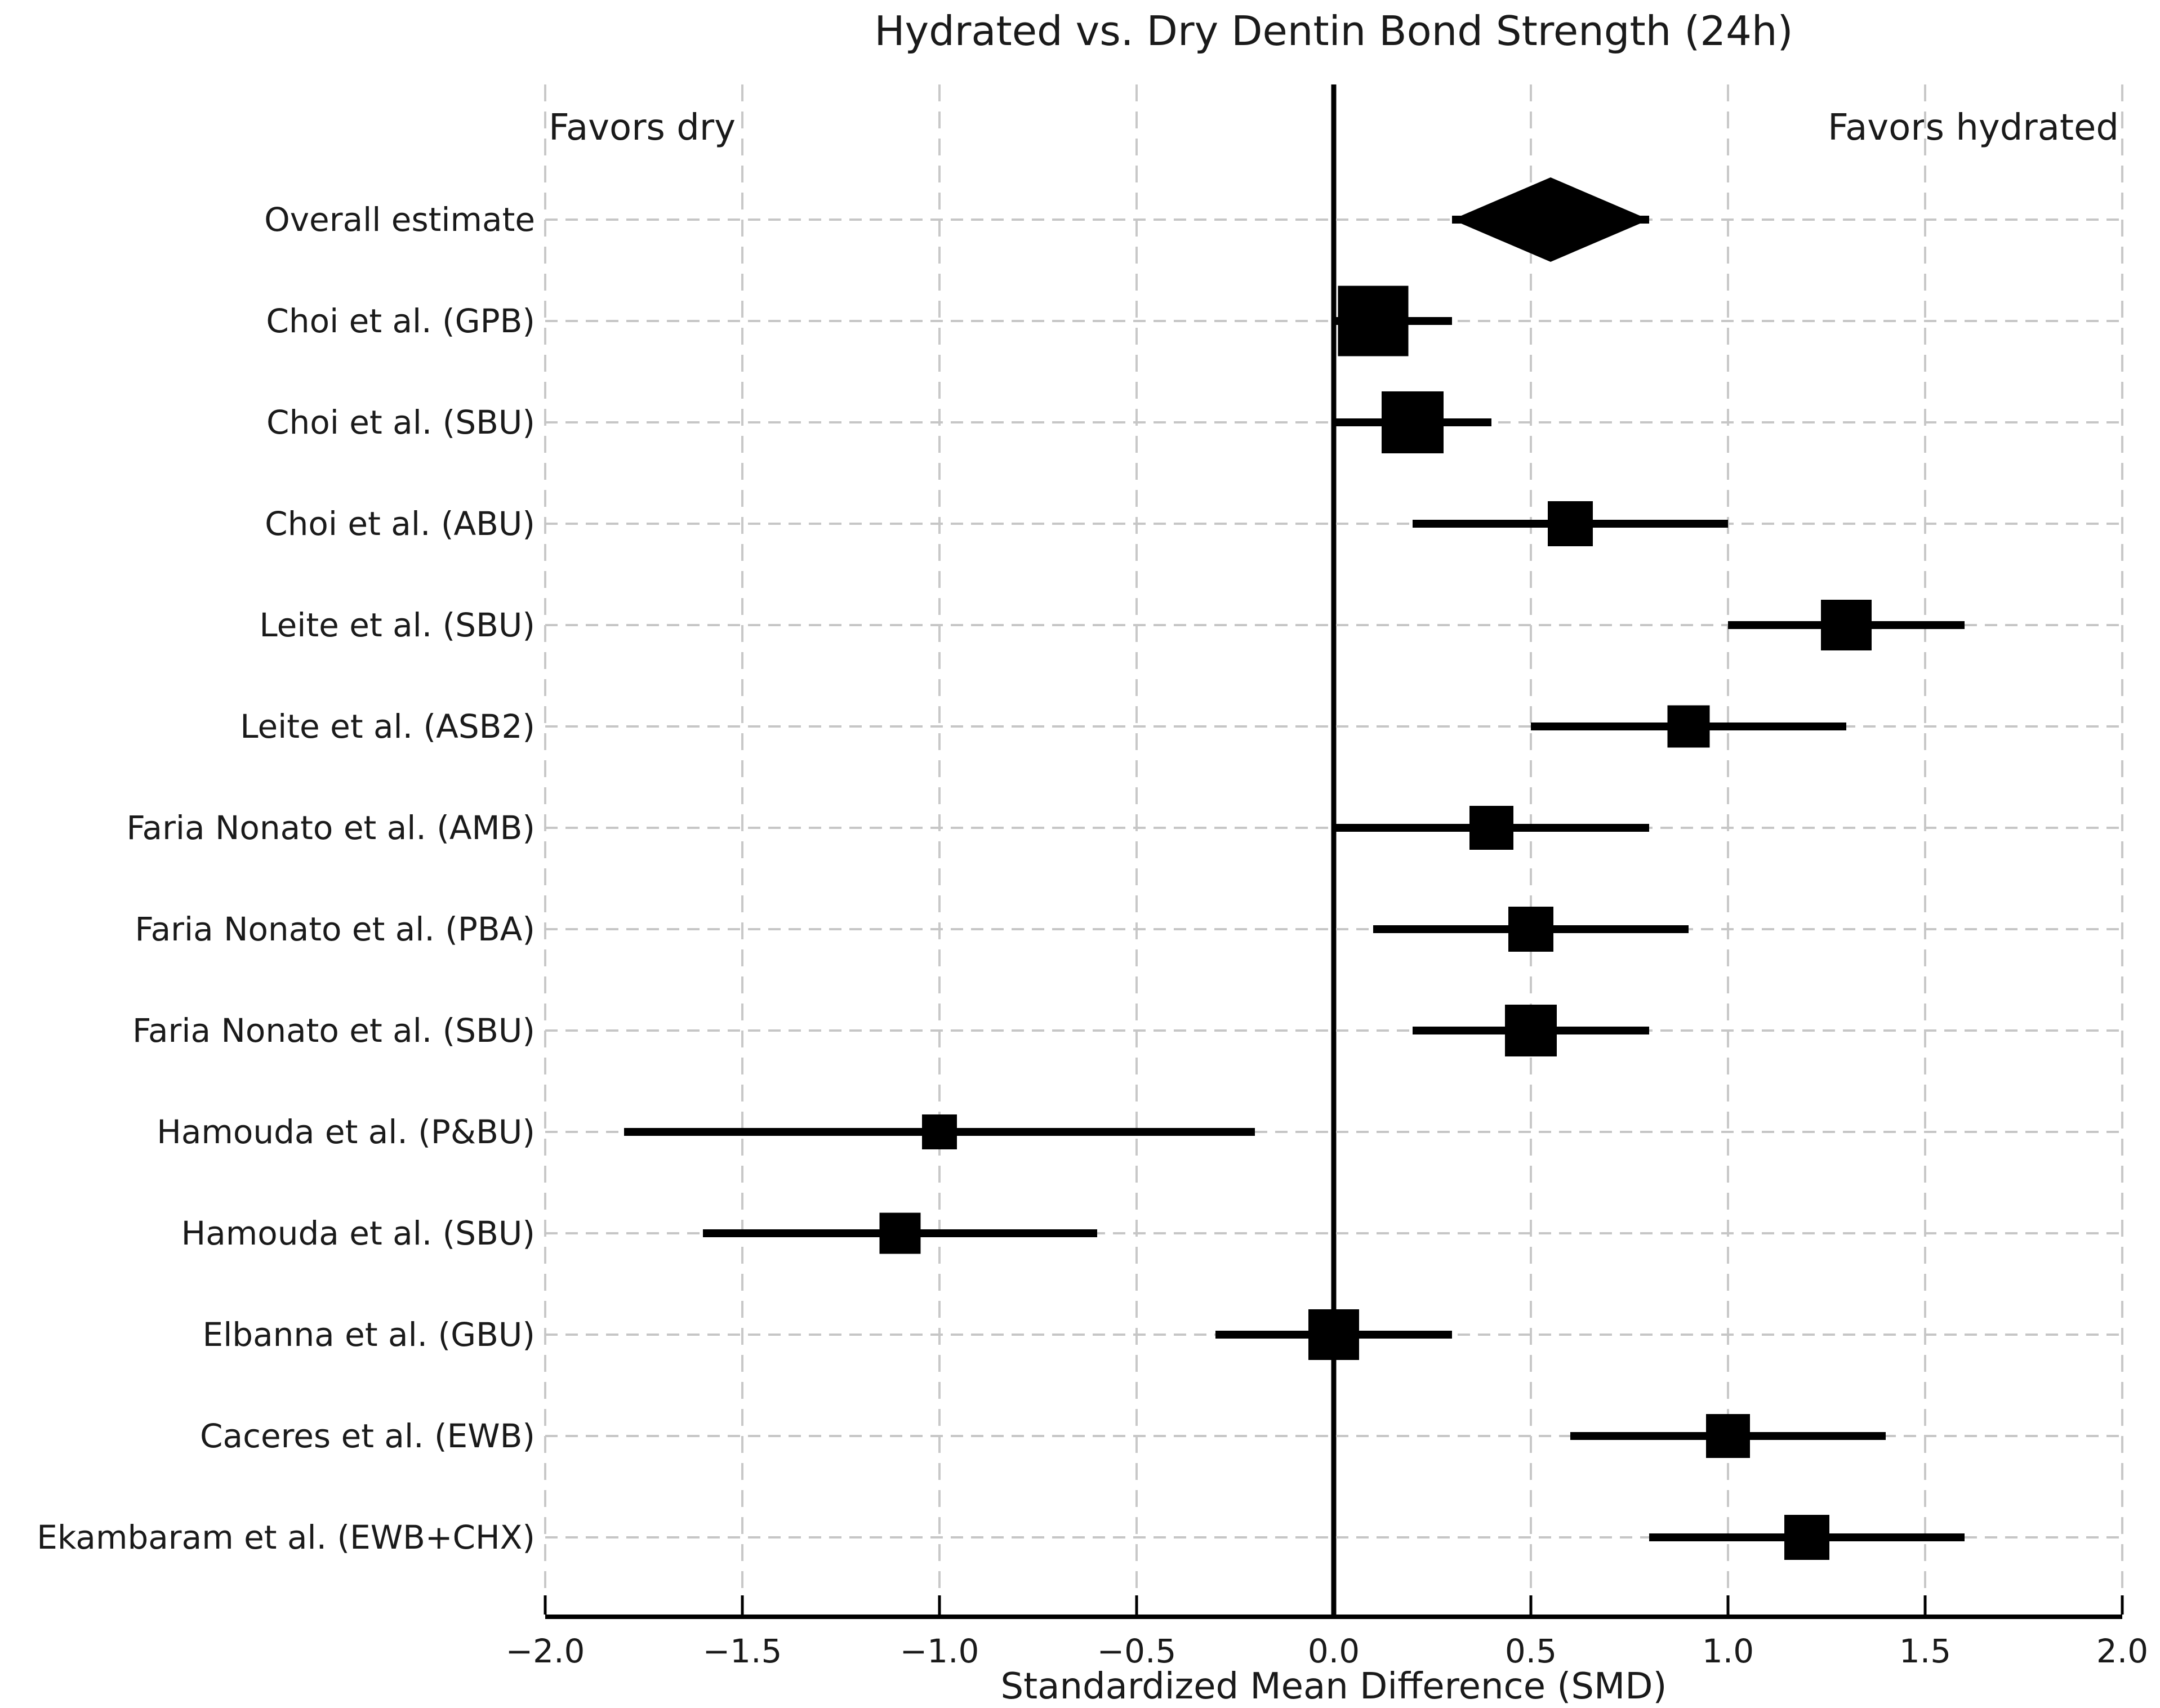 The image size is (2160, 1708). I want to click on x-tick-label: 1.5, so click(1925, 1651).